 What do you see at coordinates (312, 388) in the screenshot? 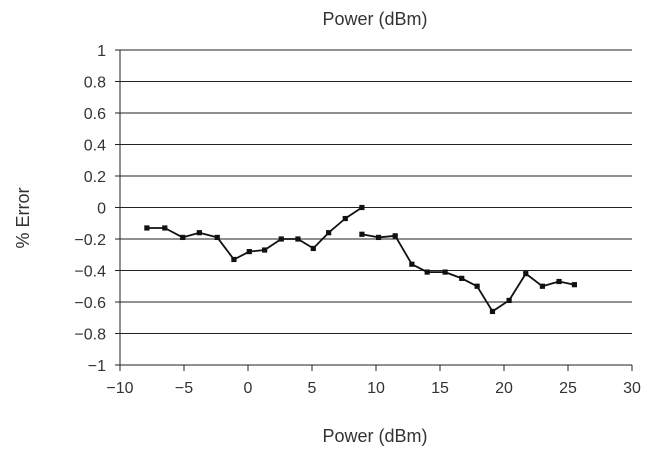
I see `x-tick-label: 5` at bounding box center [312, 388].